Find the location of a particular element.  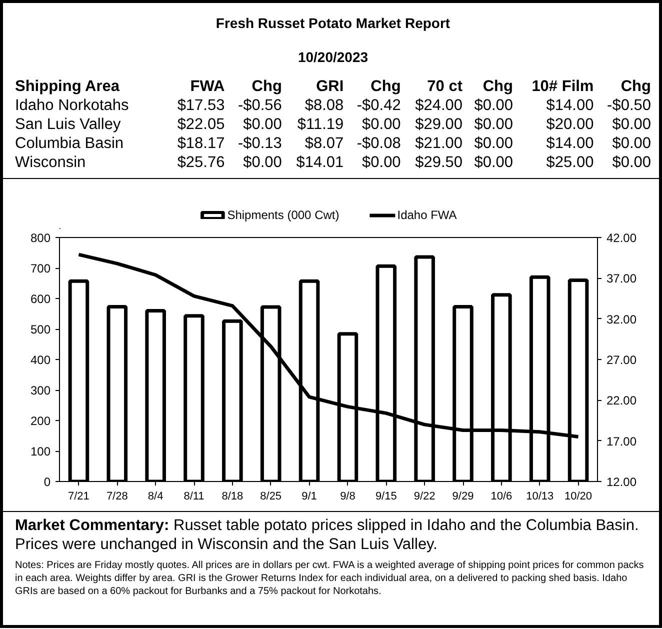

y-tick-label: 0 is located at coordinates (47, 482).